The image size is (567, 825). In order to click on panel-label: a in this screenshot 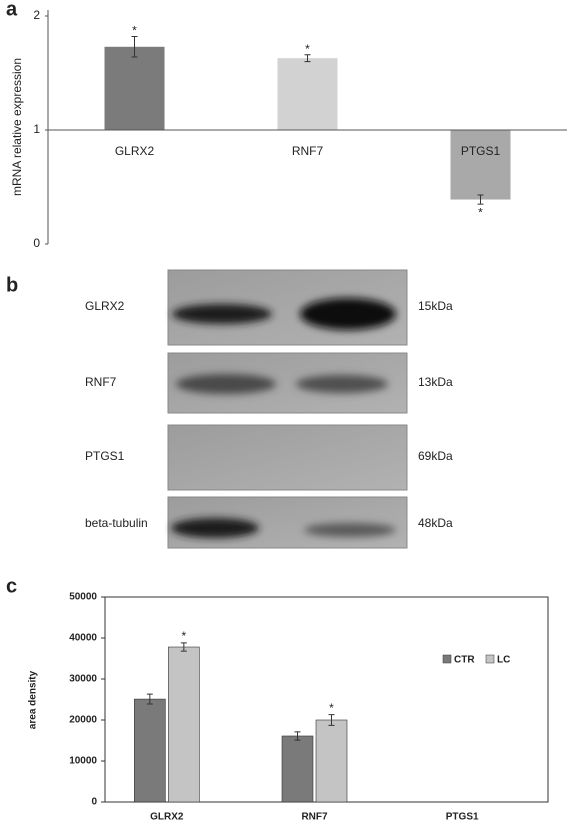, I will do `click(12, 10)`.